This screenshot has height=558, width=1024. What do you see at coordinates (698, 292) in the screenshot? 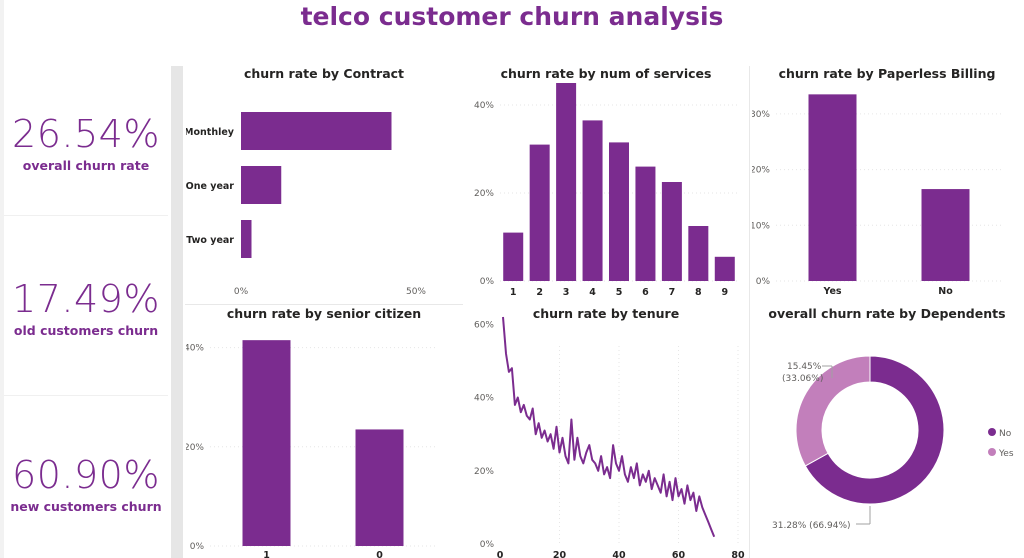
I see `category-label: 8` at bounding box center [698, 292].